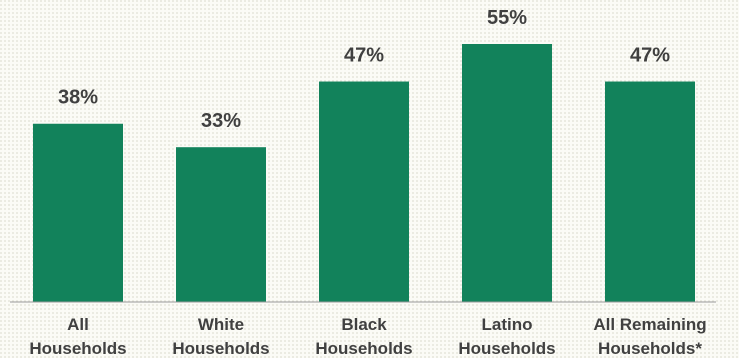  What do you see at coordinates (363, 348) in the screenshot?
I see `category-label-2-line-1: Households` at bounding box center [363, 348].